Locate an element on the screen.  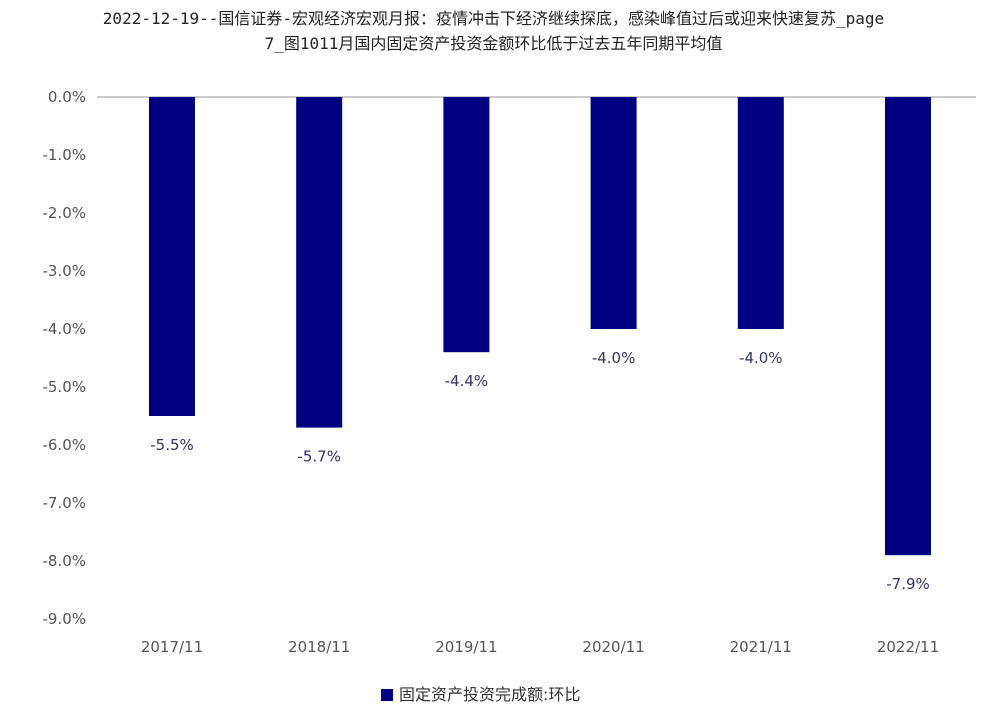
x-tick-label: 2022/11 is located at coordinates (908, 647).